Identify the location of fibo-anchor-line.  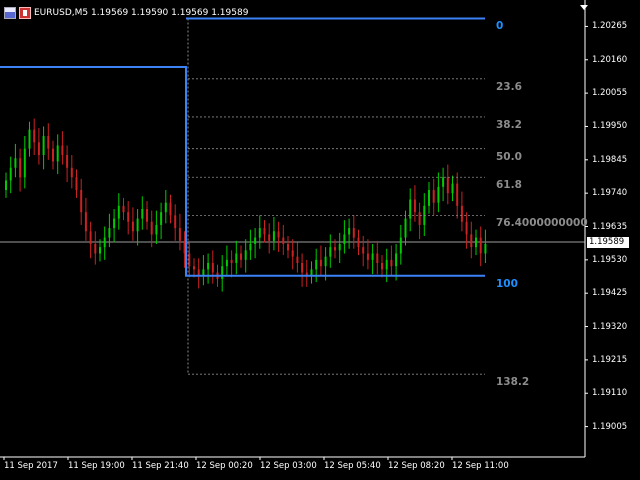
(94, 171).